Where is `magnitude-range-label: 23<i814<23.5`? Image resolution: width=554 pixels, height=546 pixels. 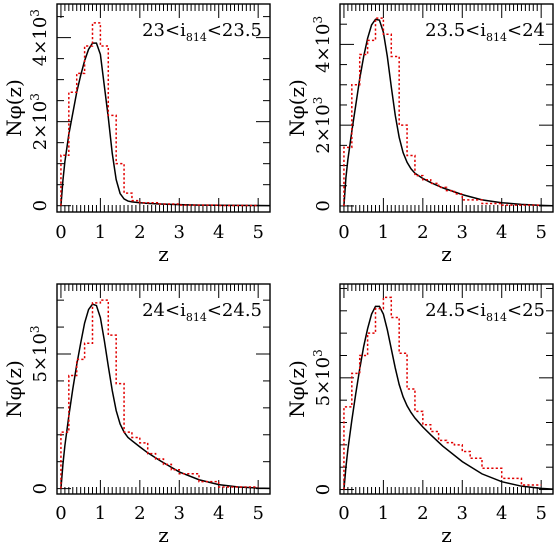
magnitude-range-label: 23<i814<23.5 is located at coordinates (202, 32).